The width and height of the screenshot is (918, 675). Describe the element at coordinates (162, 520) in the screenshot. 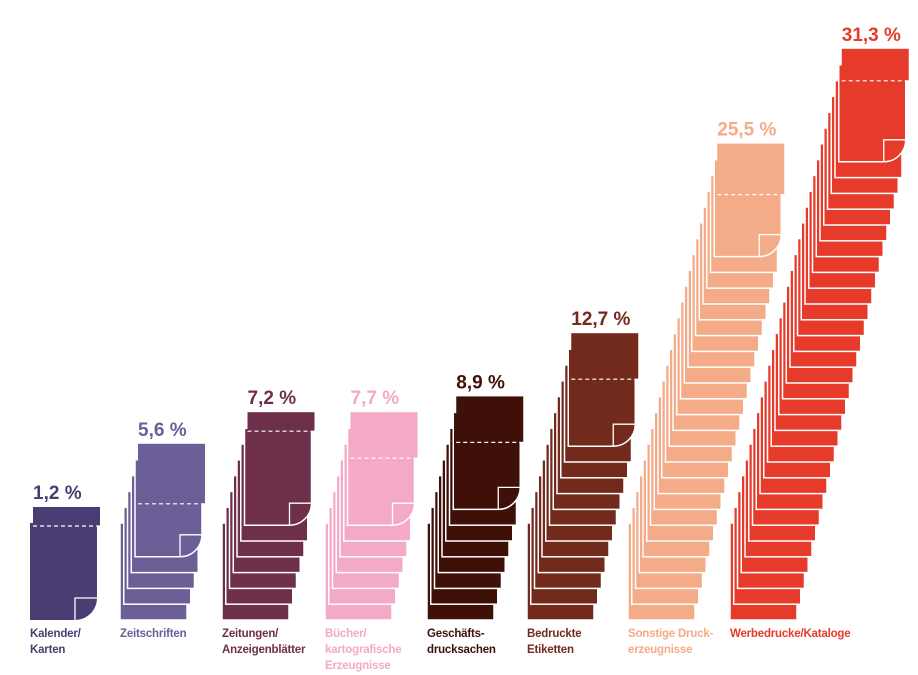

I see `category-group: 5,6 %` at that location.